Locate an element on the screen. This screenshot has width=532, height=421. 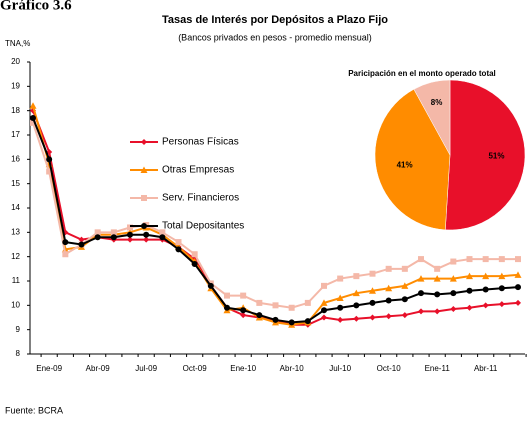
y-tick-label: 16 is located at coordinates (15, 158).